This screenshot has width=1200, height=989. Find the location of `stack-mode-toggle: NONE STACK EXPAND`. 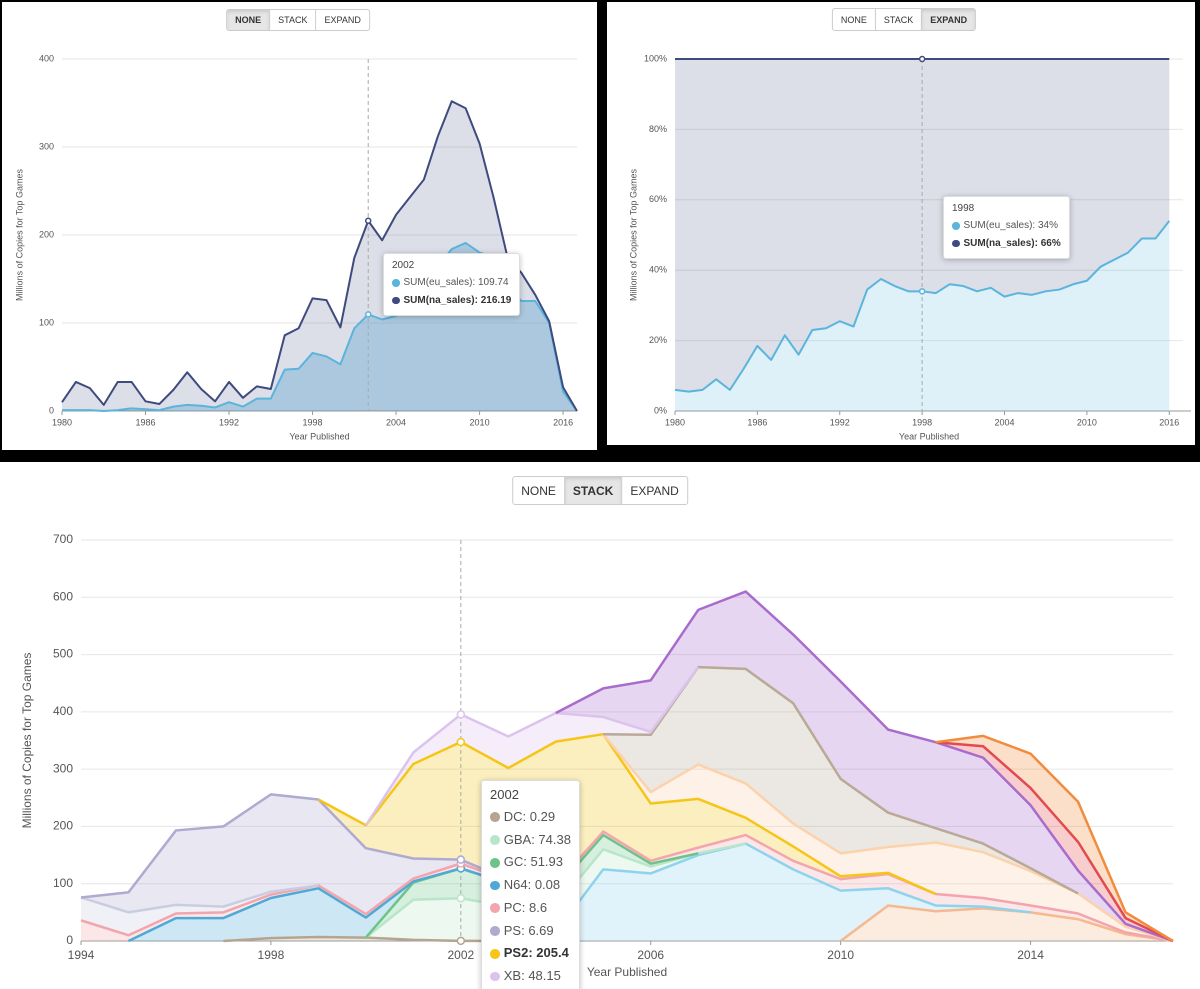

stack-mode-toggle: NONE STACK EXPAND is located at coordinates (298, 20).